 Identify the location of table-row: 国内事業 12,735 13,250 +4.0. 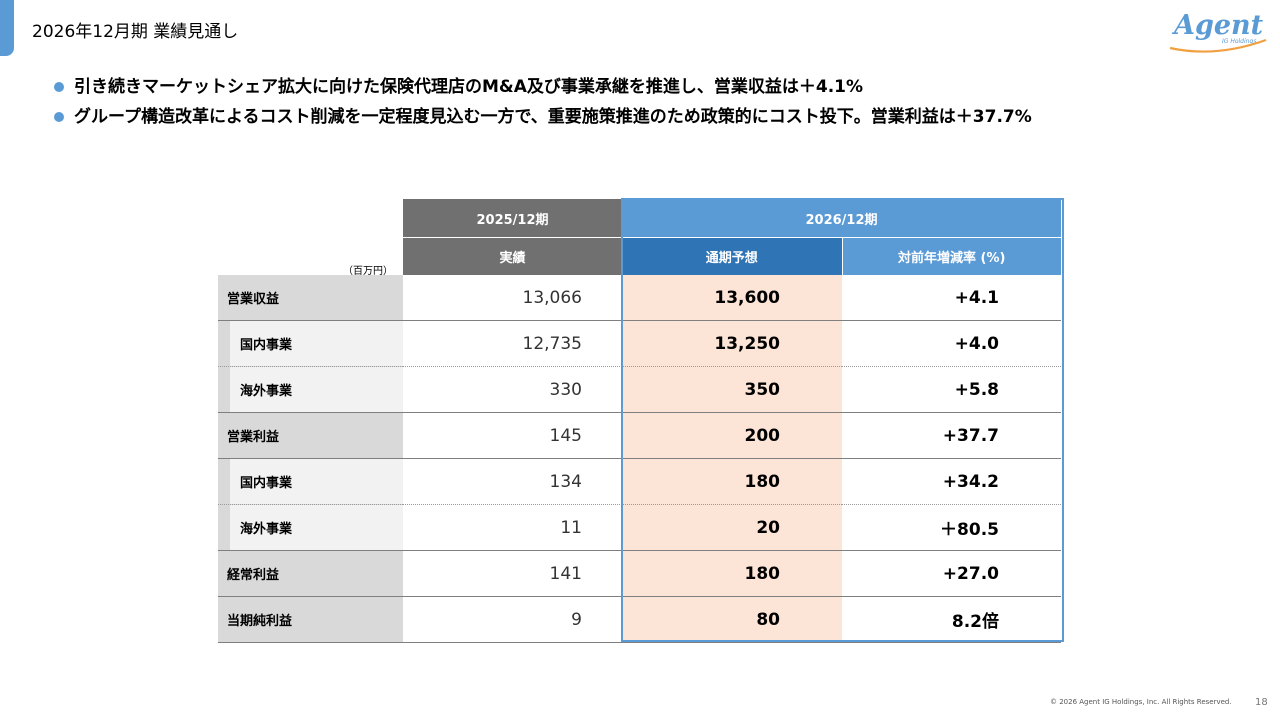
(639, 343).